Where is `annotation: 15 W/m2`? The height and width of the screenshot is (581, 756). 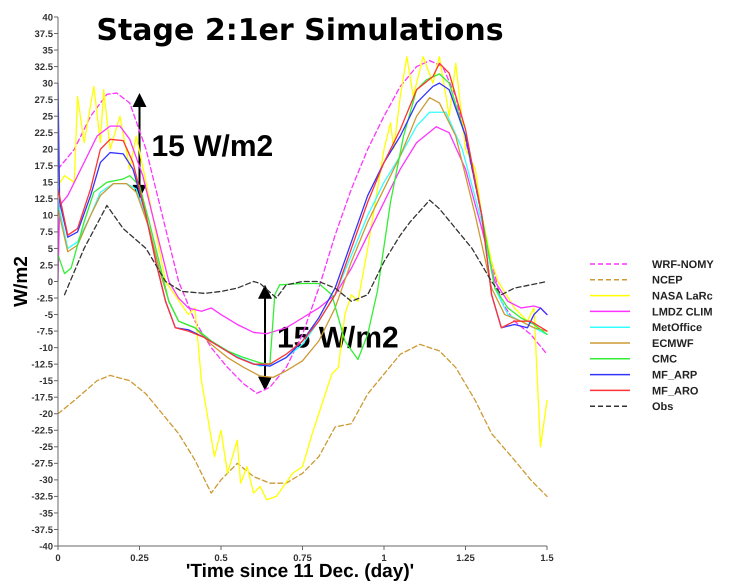 annotation: 15 W/m2 is located at coordinates (213, 146).